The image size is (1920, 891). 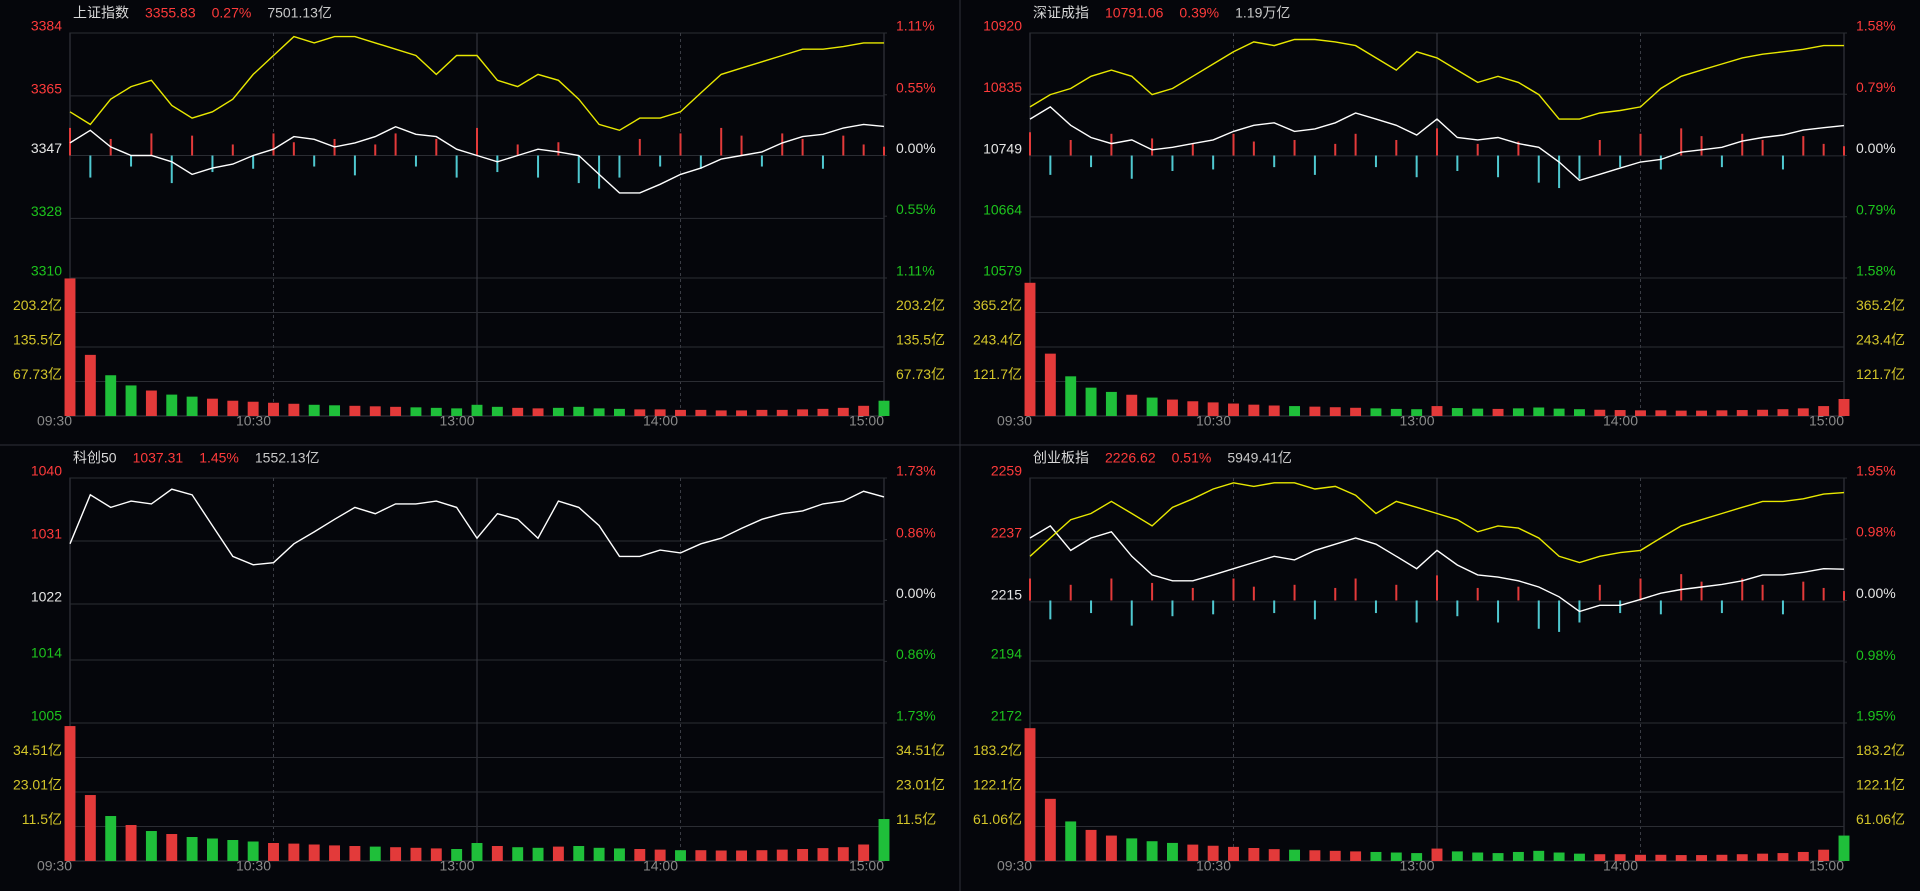 What do you see at coordinates (46, 211) in the screenshot?
I see `y-tick-label: 3328` at bounding box center [46, 211].